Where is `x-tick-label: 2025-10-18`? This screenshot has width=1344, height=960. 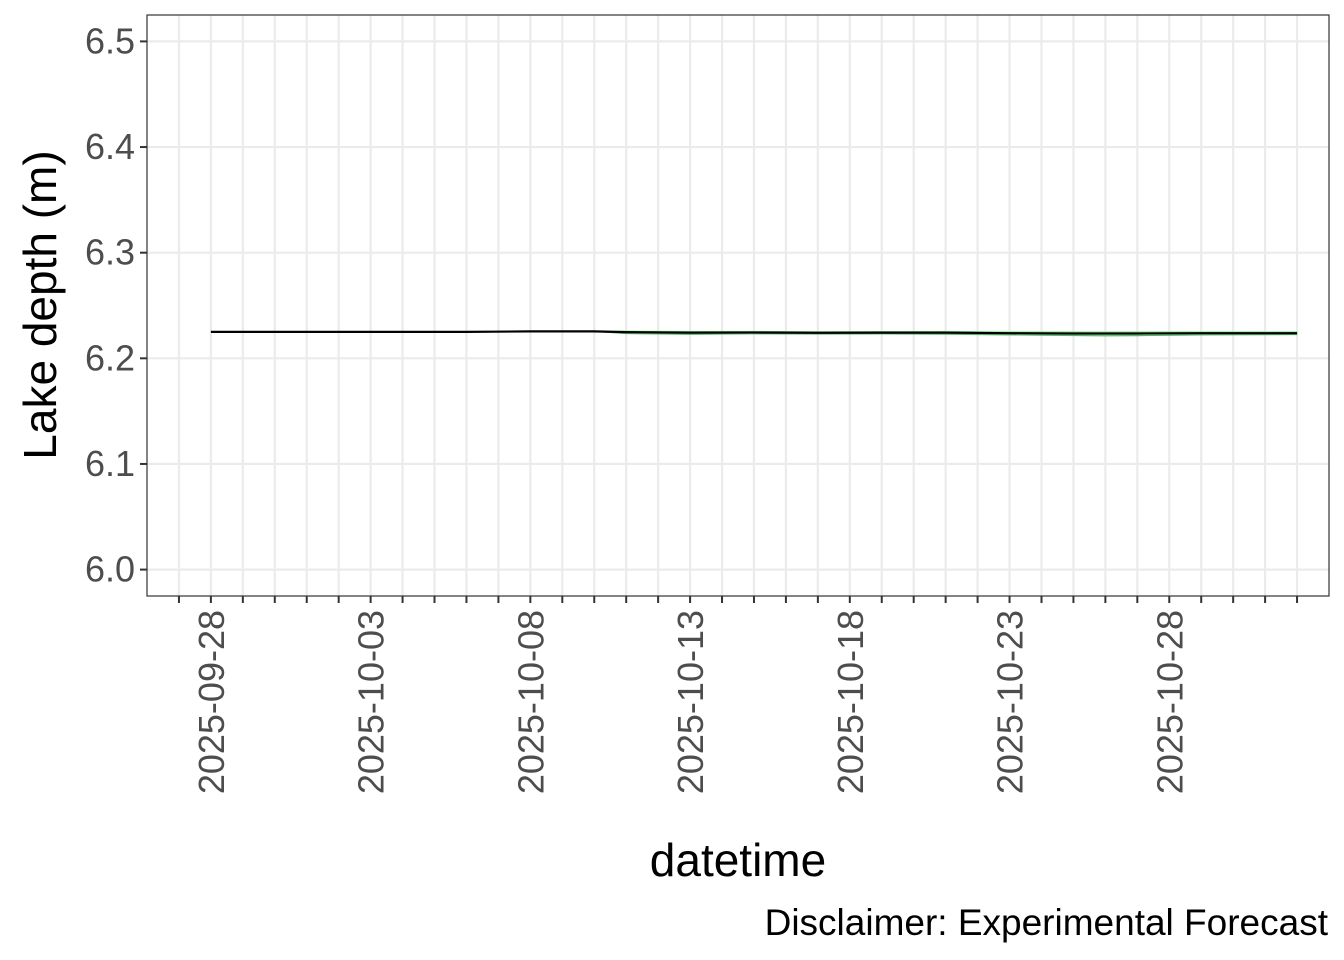
x-tick-label: 2025-10-18 is located at coordinates (850, 702).